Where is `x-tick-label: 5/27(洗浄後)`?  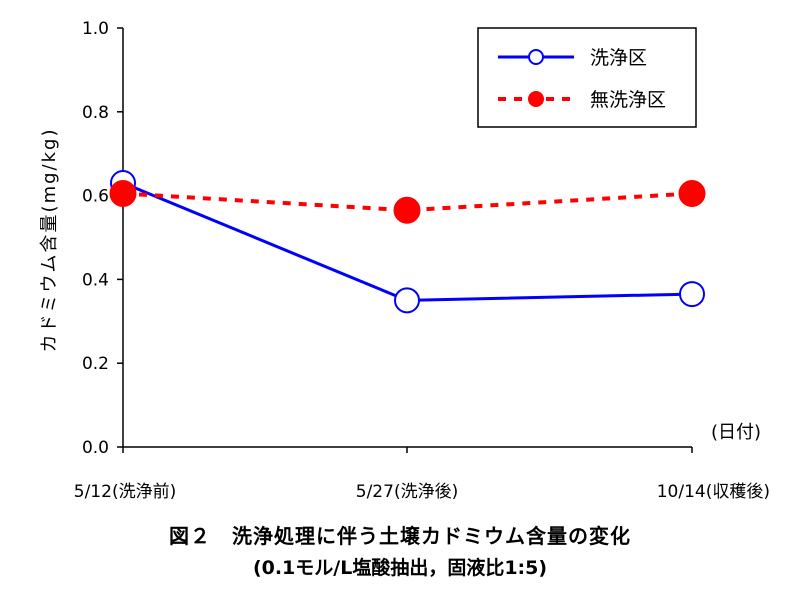
x-tick-label: 5/27(洗浄後) is located at coordinates (407, 492).